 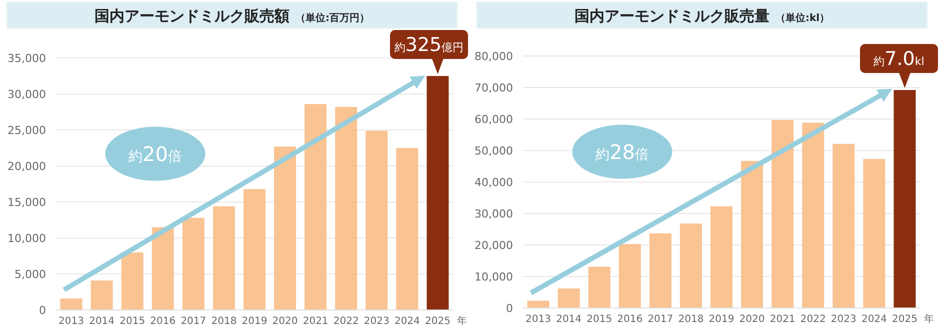 What do you see at coordinates (493, 88) in the screenshot?
I see `y-tick-label: 70,000` at bounding box center [493, 88].